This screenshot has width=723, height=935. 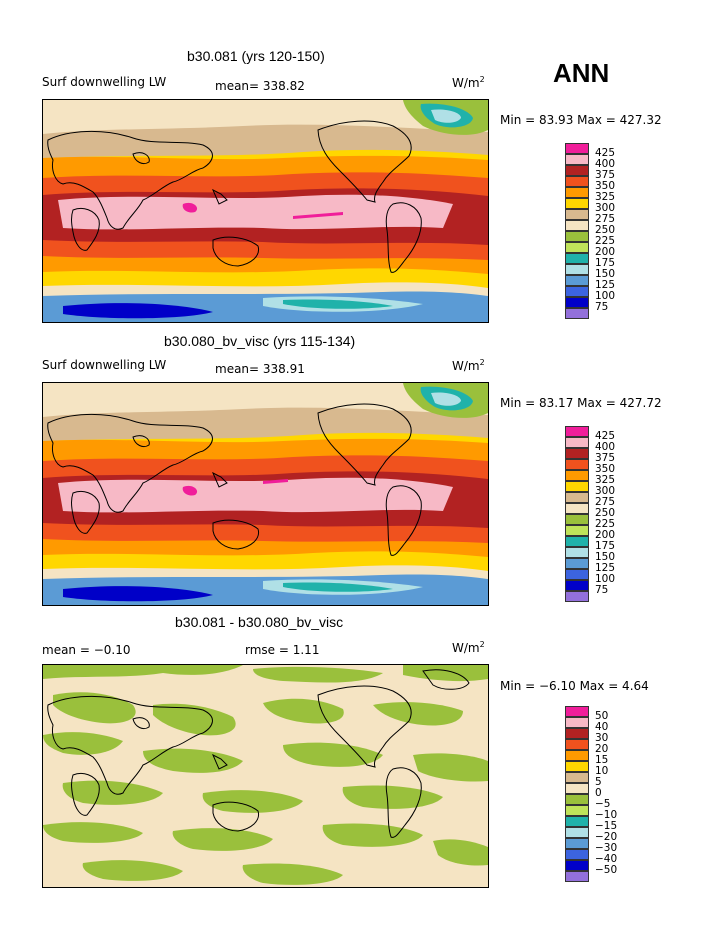 What do you see at coordinates (259, 622) in the screenshot?
I see `panel3-title: b30.081 - b30.080_bv_visc` at bounding box center [259, 622].